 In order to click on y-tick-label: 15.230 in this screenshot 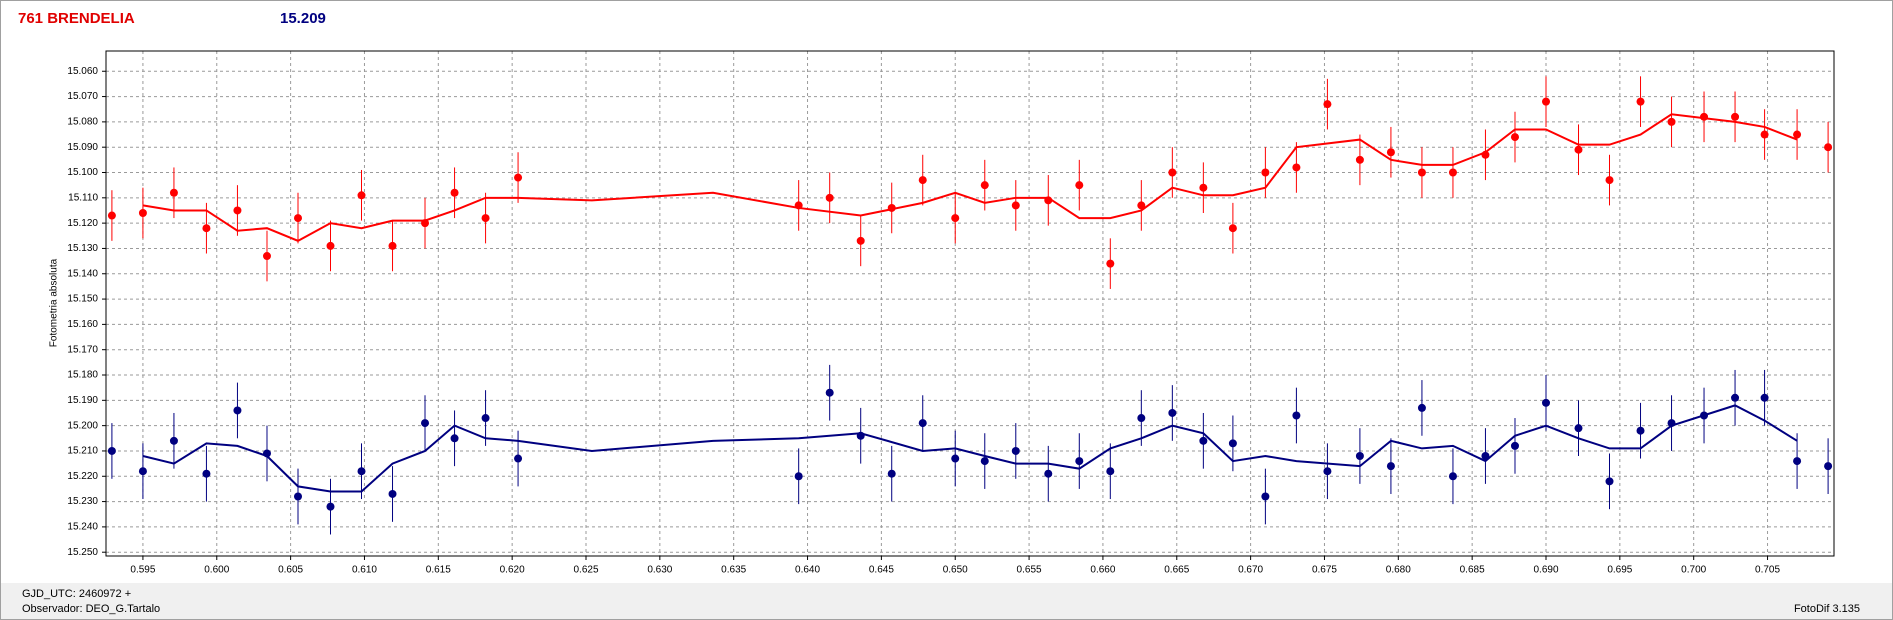, I will do `click(82, 501)`.